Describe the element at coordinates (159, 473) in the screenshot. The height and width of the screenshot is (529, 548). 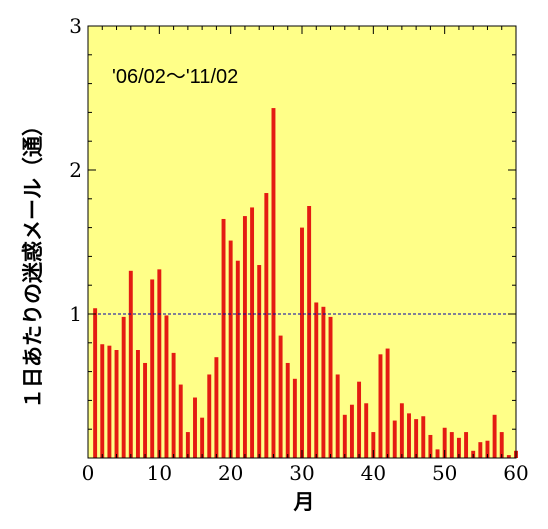
I see `x-tick-label: 10` at that location.